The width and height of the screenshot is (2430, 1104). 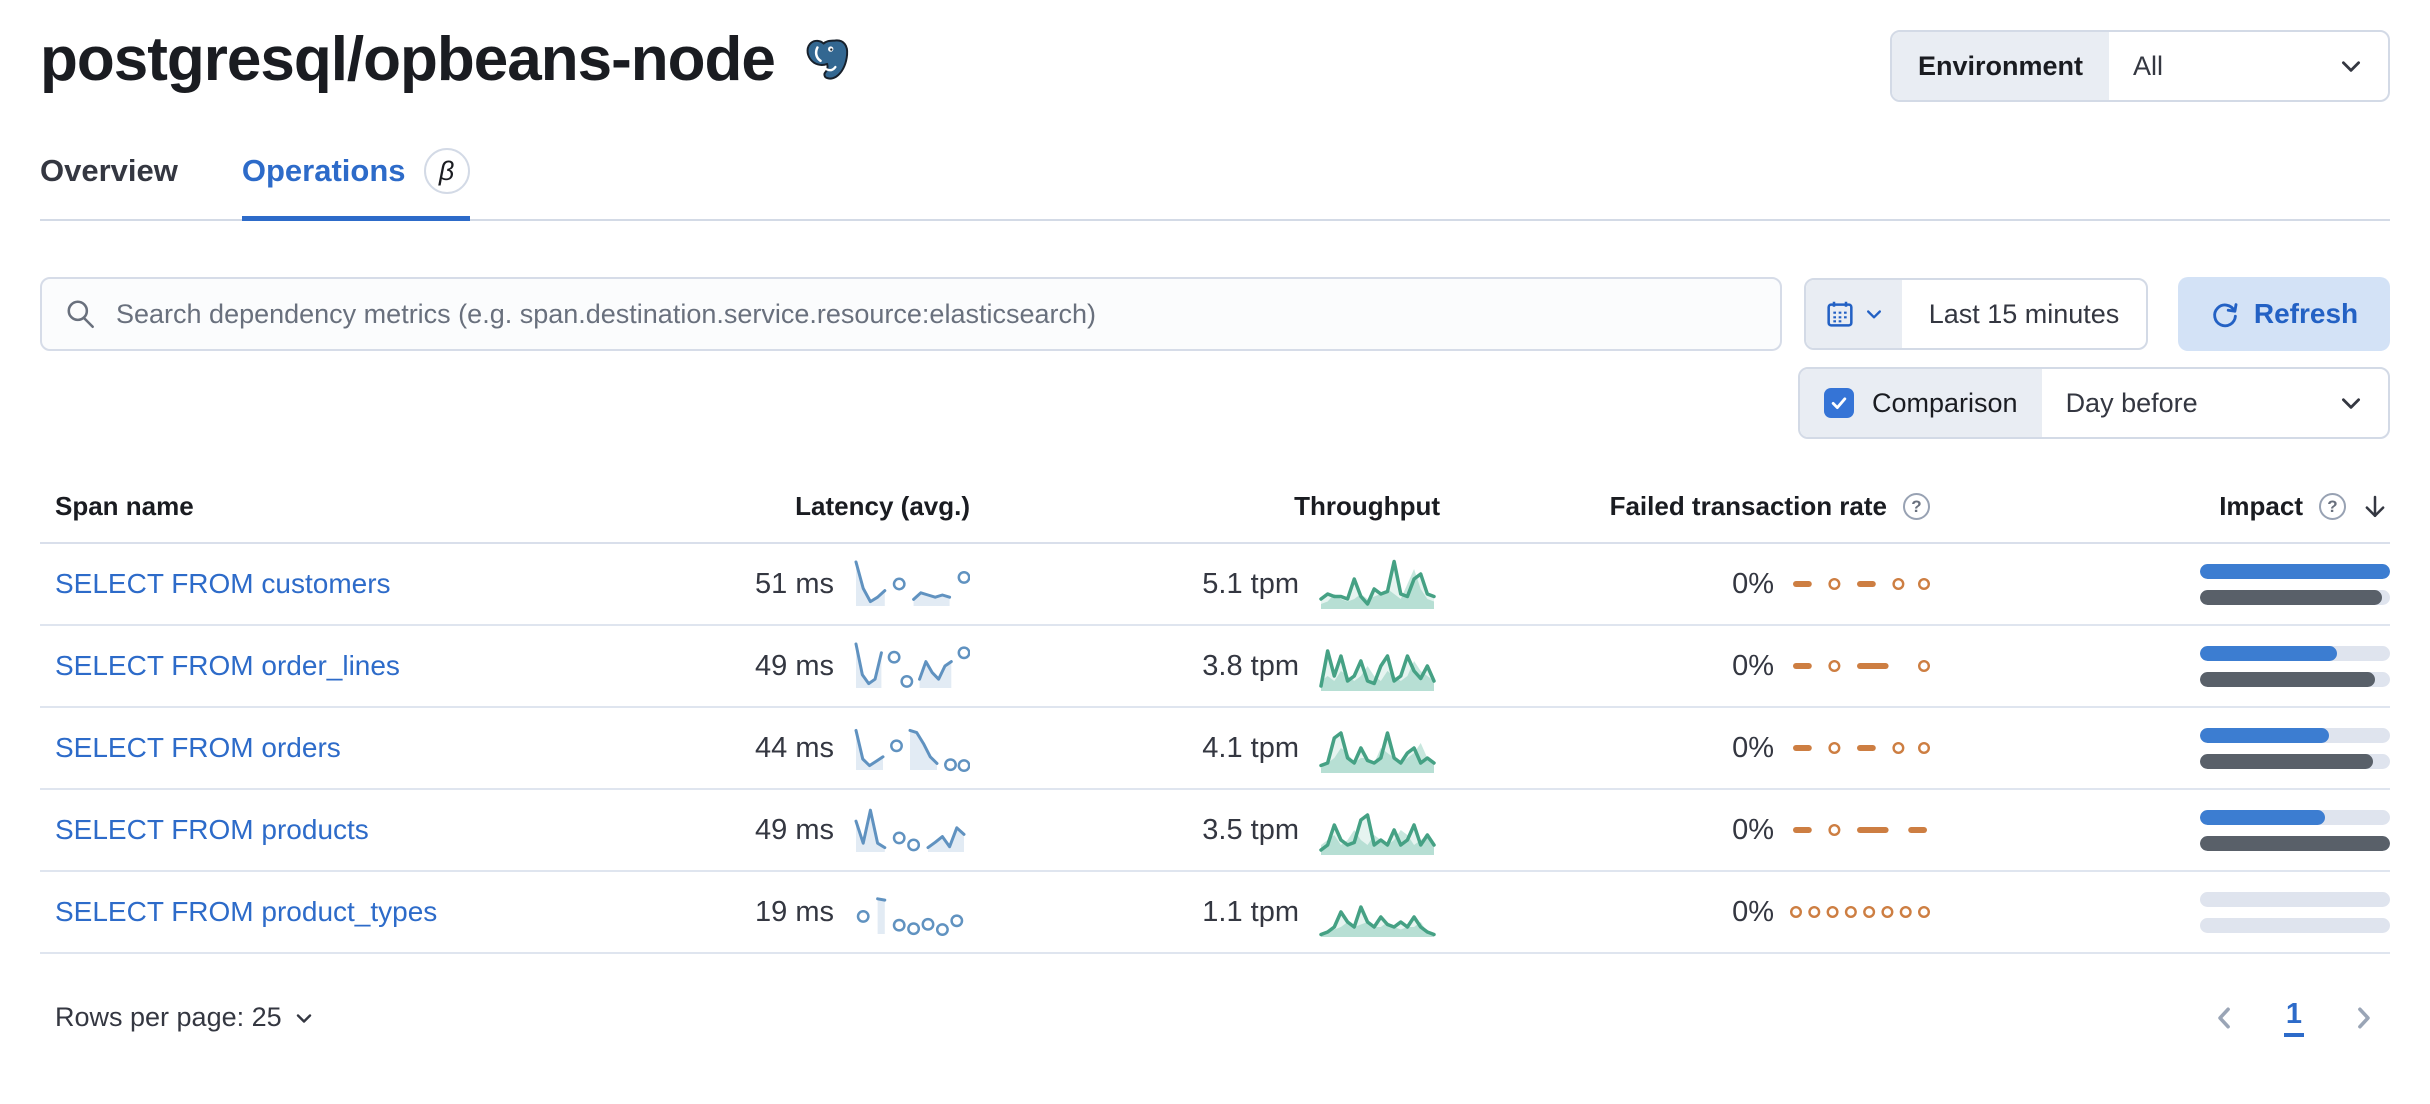 I want to click on col-span-name: Span name, so click(x=124, y=506).